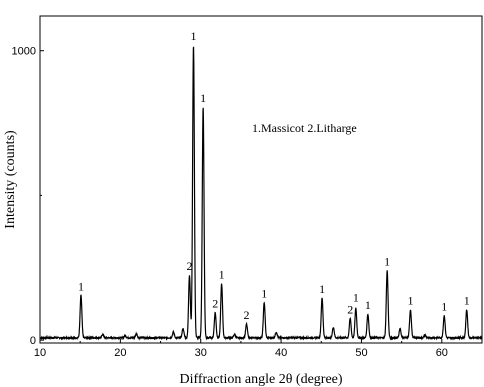  What do you see at coordinates (40, 353) in the screenshot?
I see `x-tick-label: 10` at bounding box center [40, 353].